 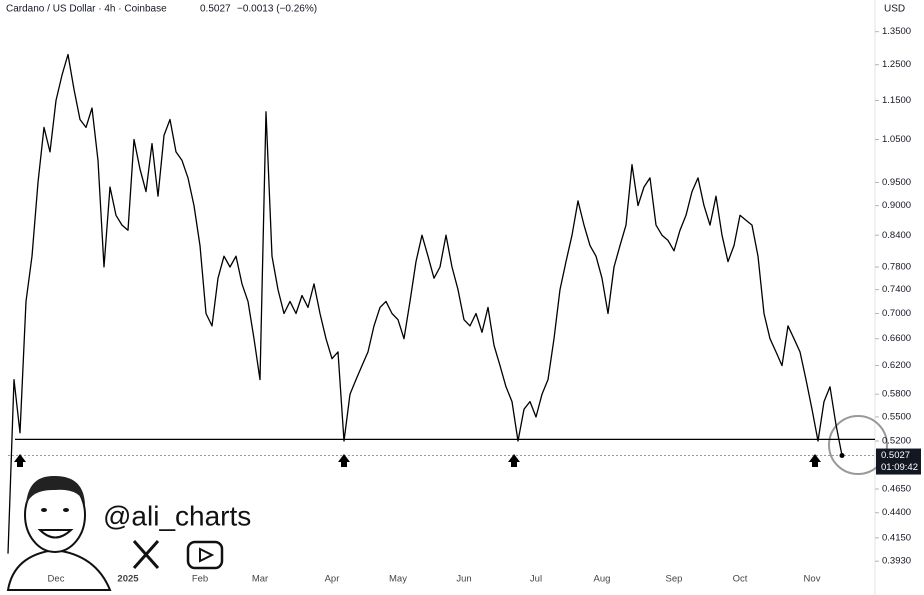 What do you see at coordinates (332, 579) in the screenshot?
I see `x-tick-label: Apr` at bounding box center [332, 579].